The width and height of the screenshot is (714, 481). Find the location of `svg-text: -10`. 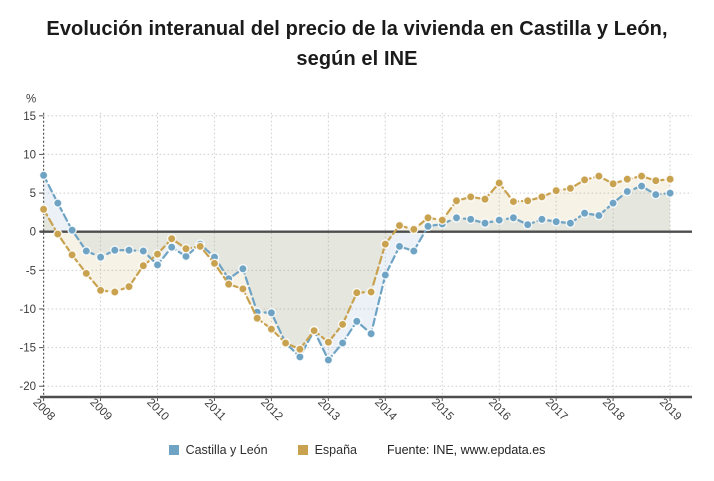

svg-text: -10 is located at coordinates (27, 310).